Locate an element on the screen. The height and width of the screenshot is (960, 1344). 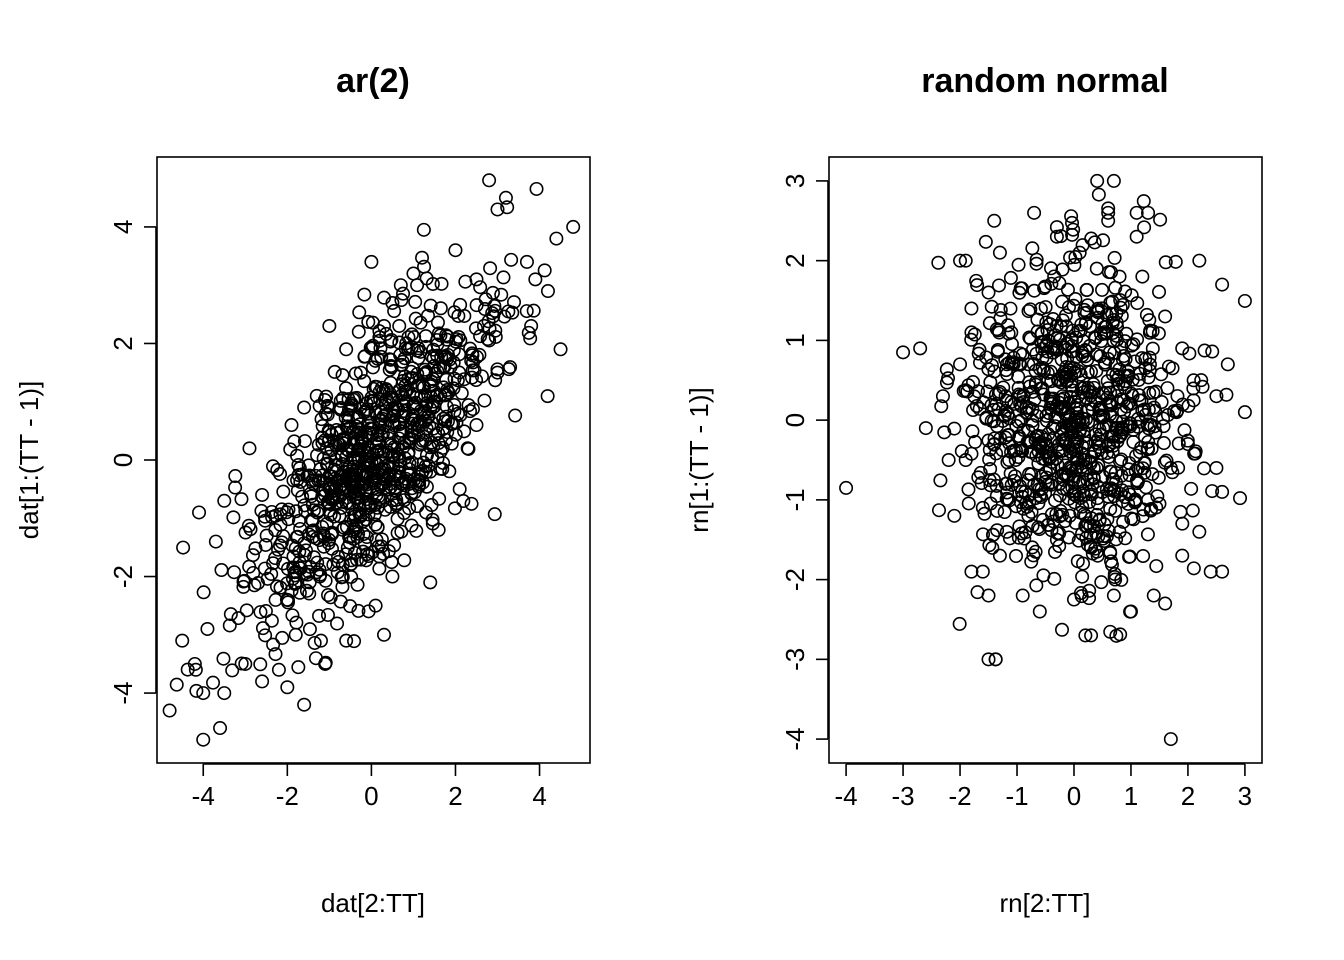
random-normal-y-tick-label: -2 is located at coordinates (795, 579).